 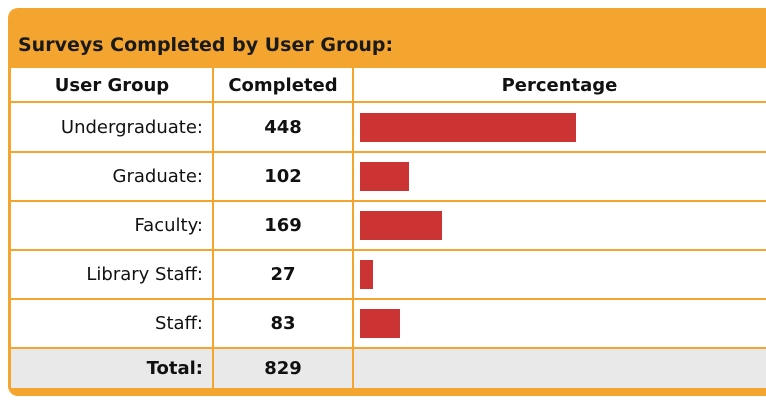 I want to click on total-label: Total:, so click(x=174, y=368).